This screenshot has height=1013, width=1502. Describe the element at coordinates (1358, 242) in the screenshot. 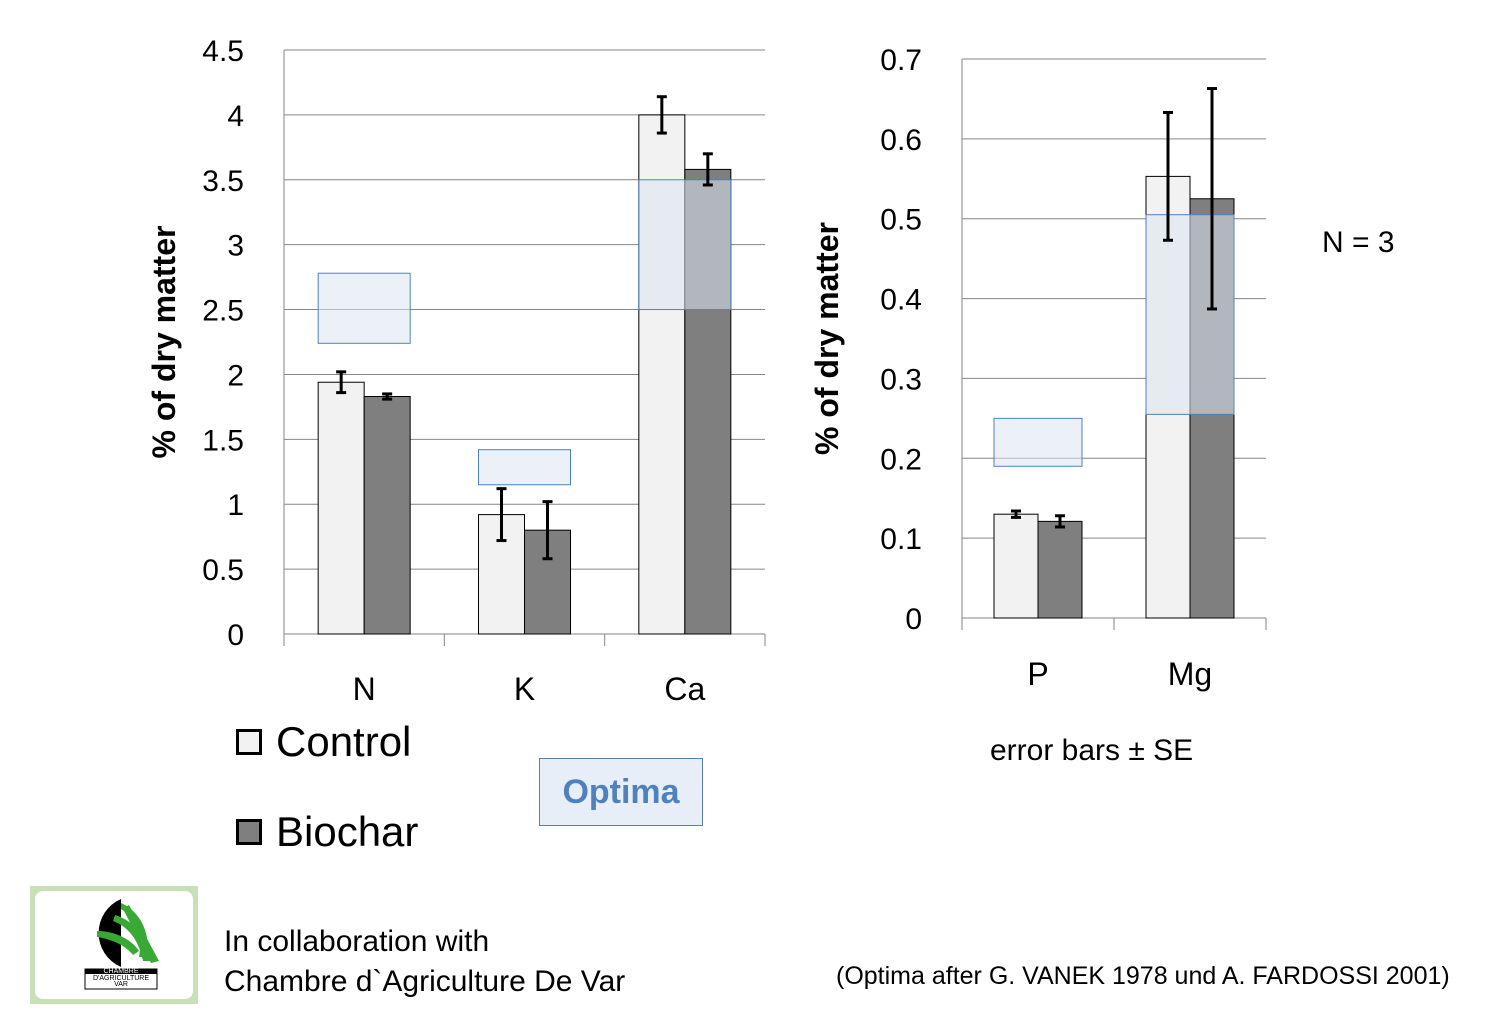

I see `sample-size-note: N = 3` at that location.